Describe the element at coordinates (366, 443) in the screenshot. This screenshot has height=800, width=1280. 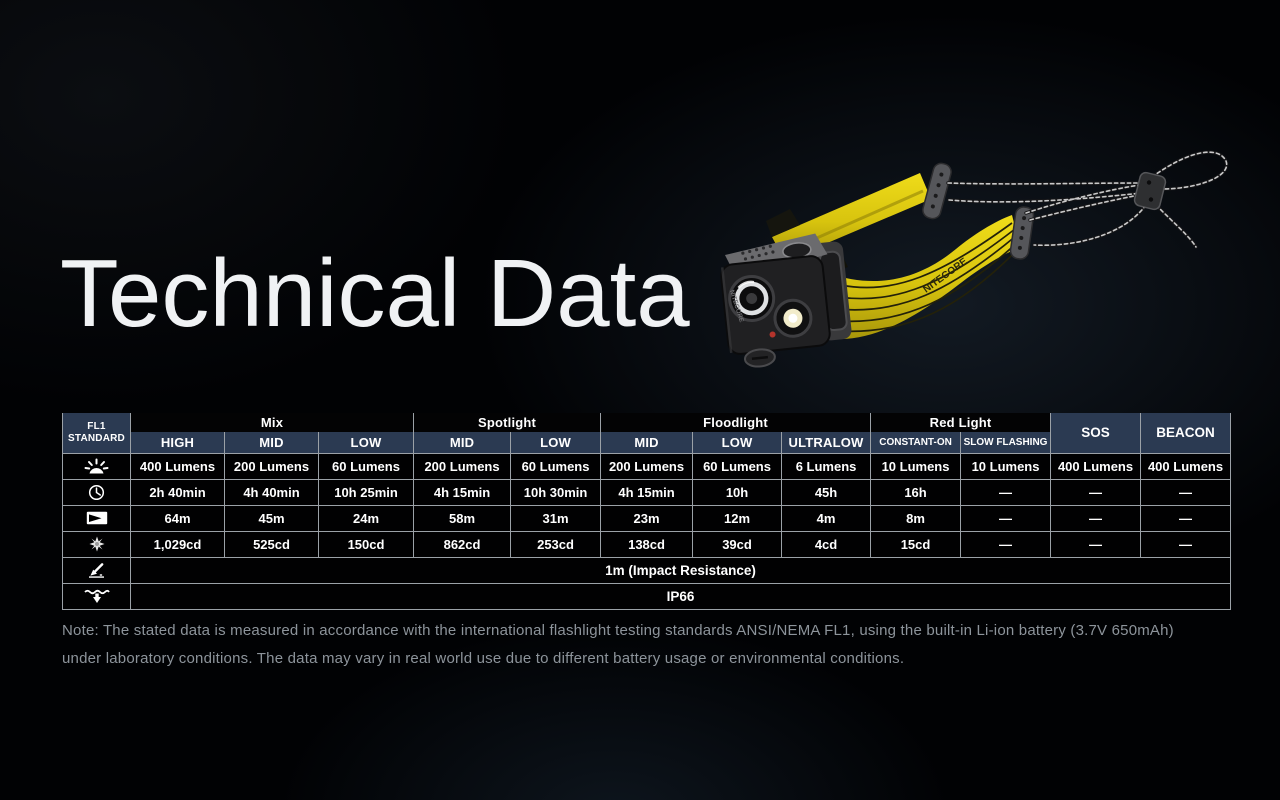
I see `col-header-mix-low: LOW` at that location.